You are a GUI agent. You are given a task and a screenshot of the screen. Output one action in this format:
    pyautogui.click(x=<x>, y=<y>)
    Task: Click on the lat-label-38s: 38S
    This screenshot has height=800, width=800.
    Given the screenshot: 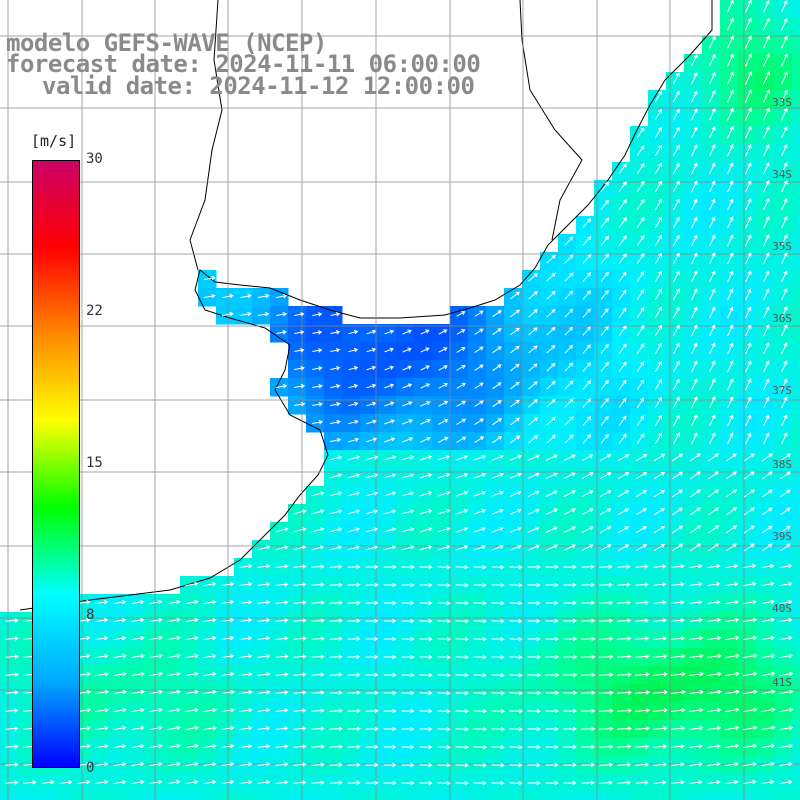 What is the action you would take?
    pyautogui.click(x=782, y=464)
    